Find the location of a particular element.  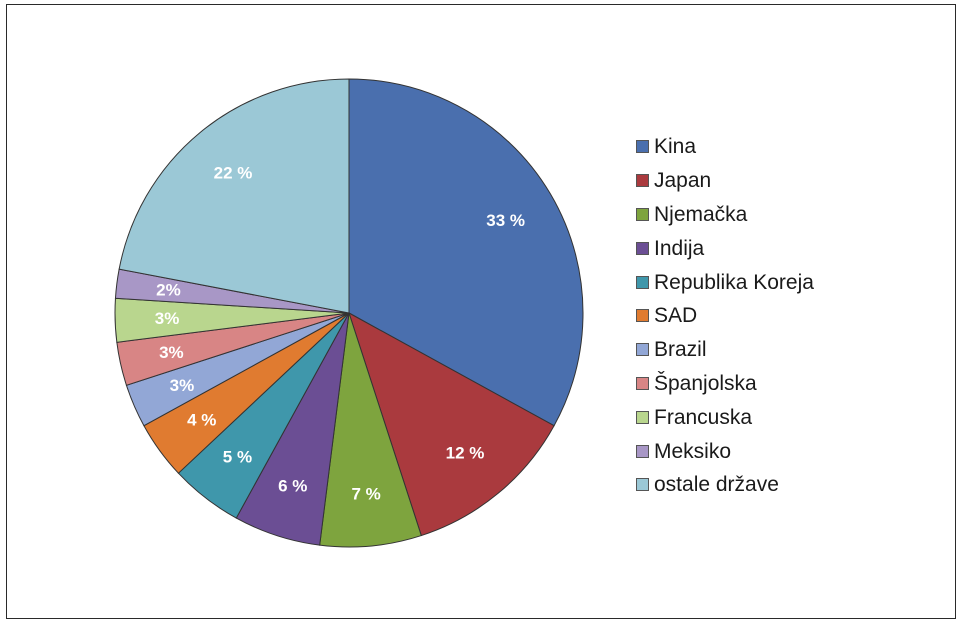

legend-label: Indija is located at coordinates (679, 248).